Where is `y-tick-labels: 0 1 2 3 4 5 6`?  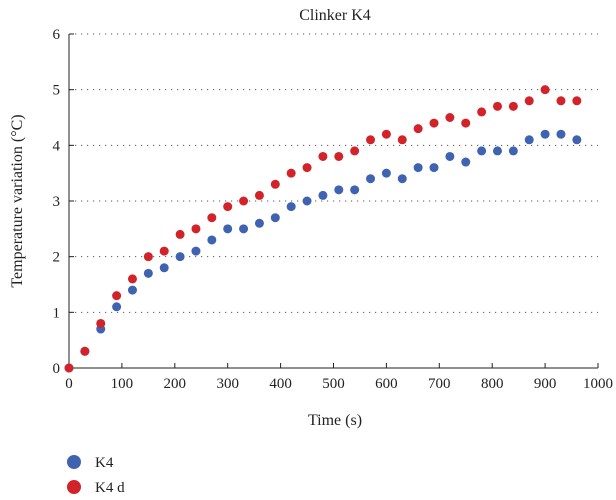
y-tick-labels: 0 1 2 3 4 5 6 is located at coordinates (57, 202).